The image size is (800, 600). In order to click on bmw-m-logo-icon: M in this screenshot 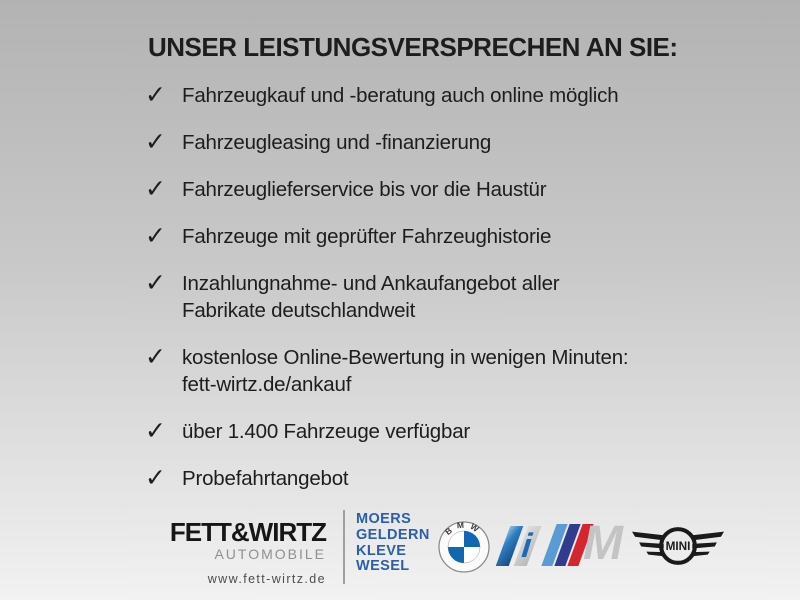, I will do `click(583, 543)`.